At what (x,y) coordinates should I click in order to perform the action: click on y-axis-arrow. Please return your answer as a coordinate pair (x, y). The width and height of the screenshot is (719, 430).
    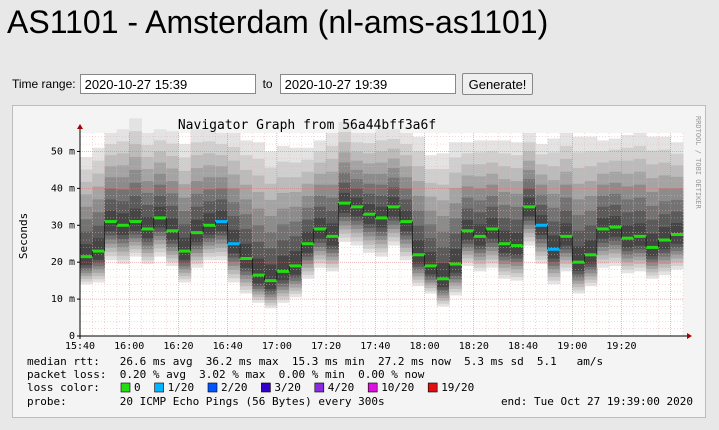
    Looking at the image, I should click on (80, 126).